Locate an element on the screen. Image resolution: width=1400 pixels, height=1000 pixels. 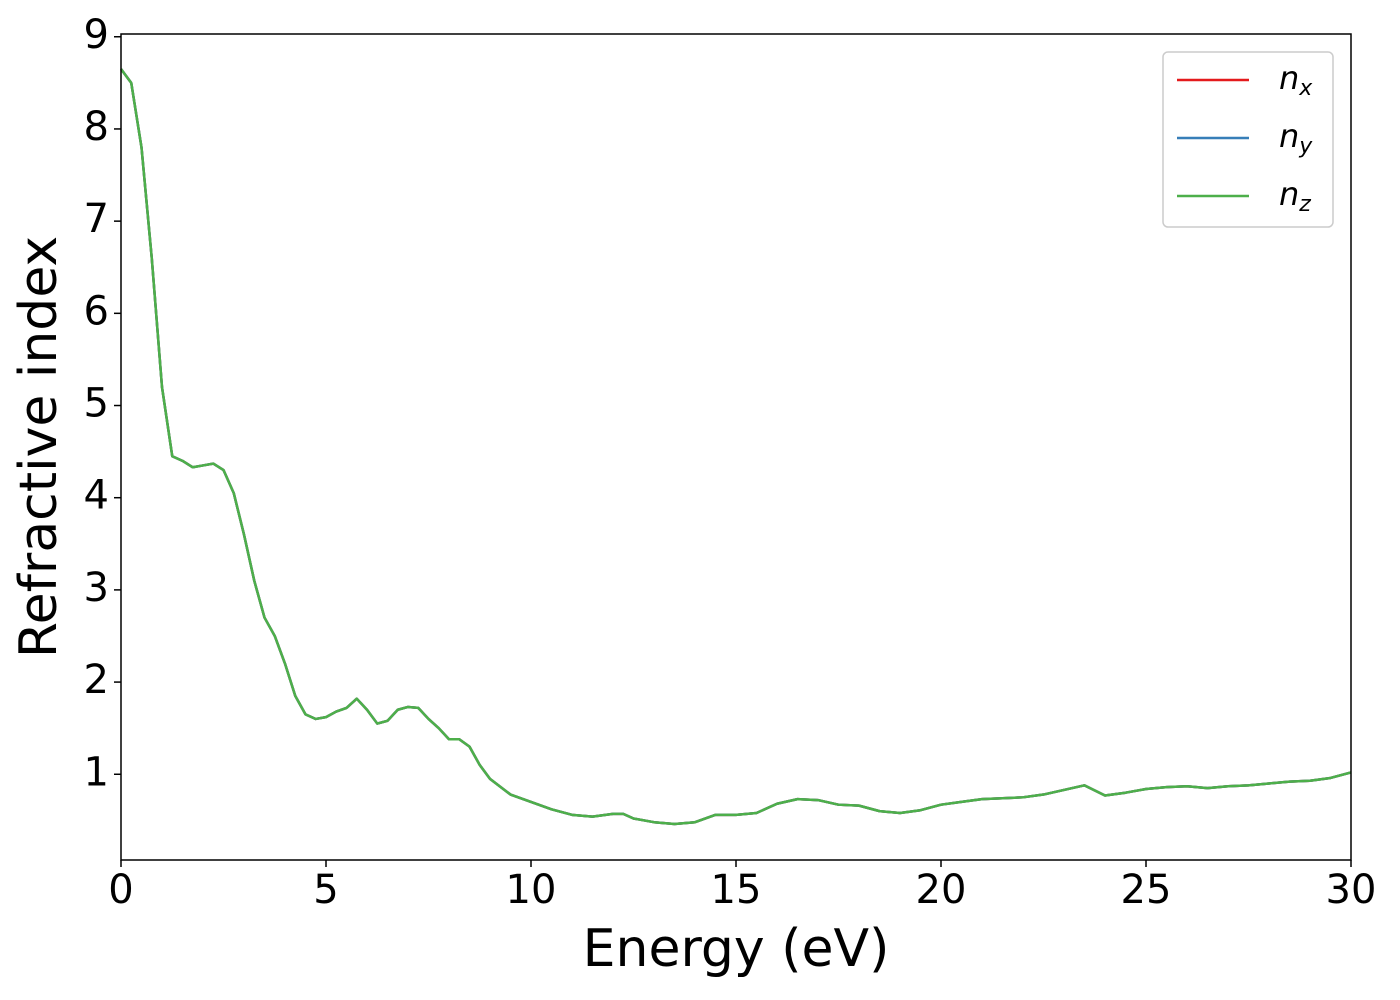
x-tick-label: 5 is located at coordinates (325, 890).